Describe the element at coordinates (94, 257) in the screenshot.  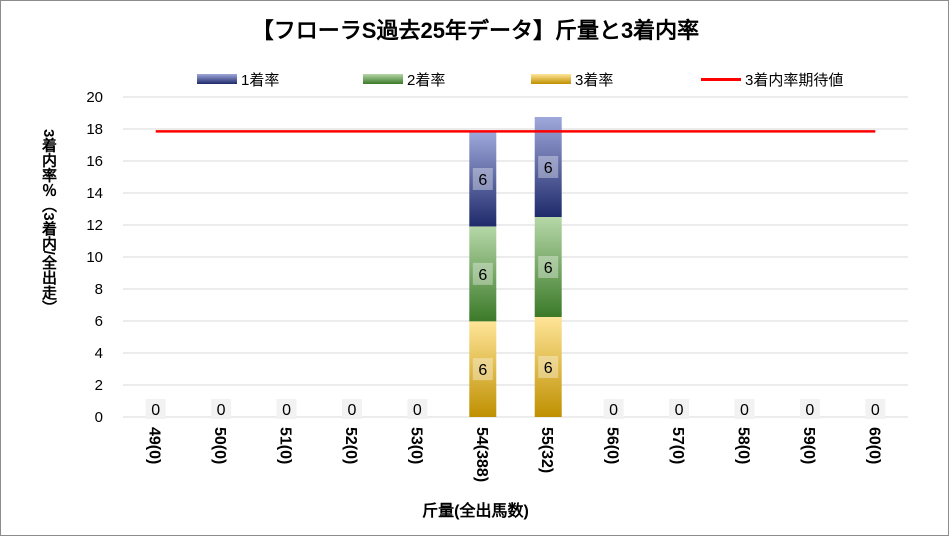
I see `y-tick-label: 10` at that location.